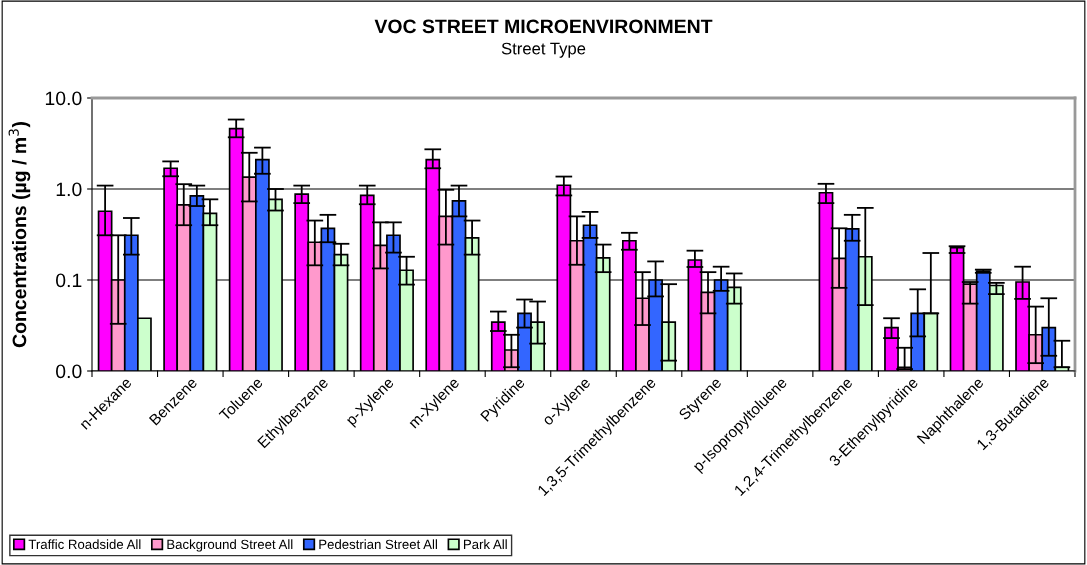 This screenshot has width=1087, height=565. What do you see at coordinates (543, 26) in the screenshot?
I see `chart-title: VOC STREET MICROENVIRONMENT` at bounding box center [543, 26].